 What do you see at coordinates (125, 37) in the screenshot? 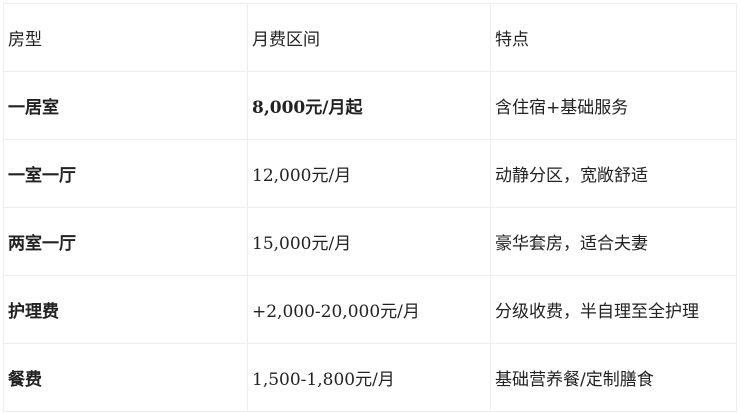
I see `header-room-type: 房型` at bounding box center [125, 37].